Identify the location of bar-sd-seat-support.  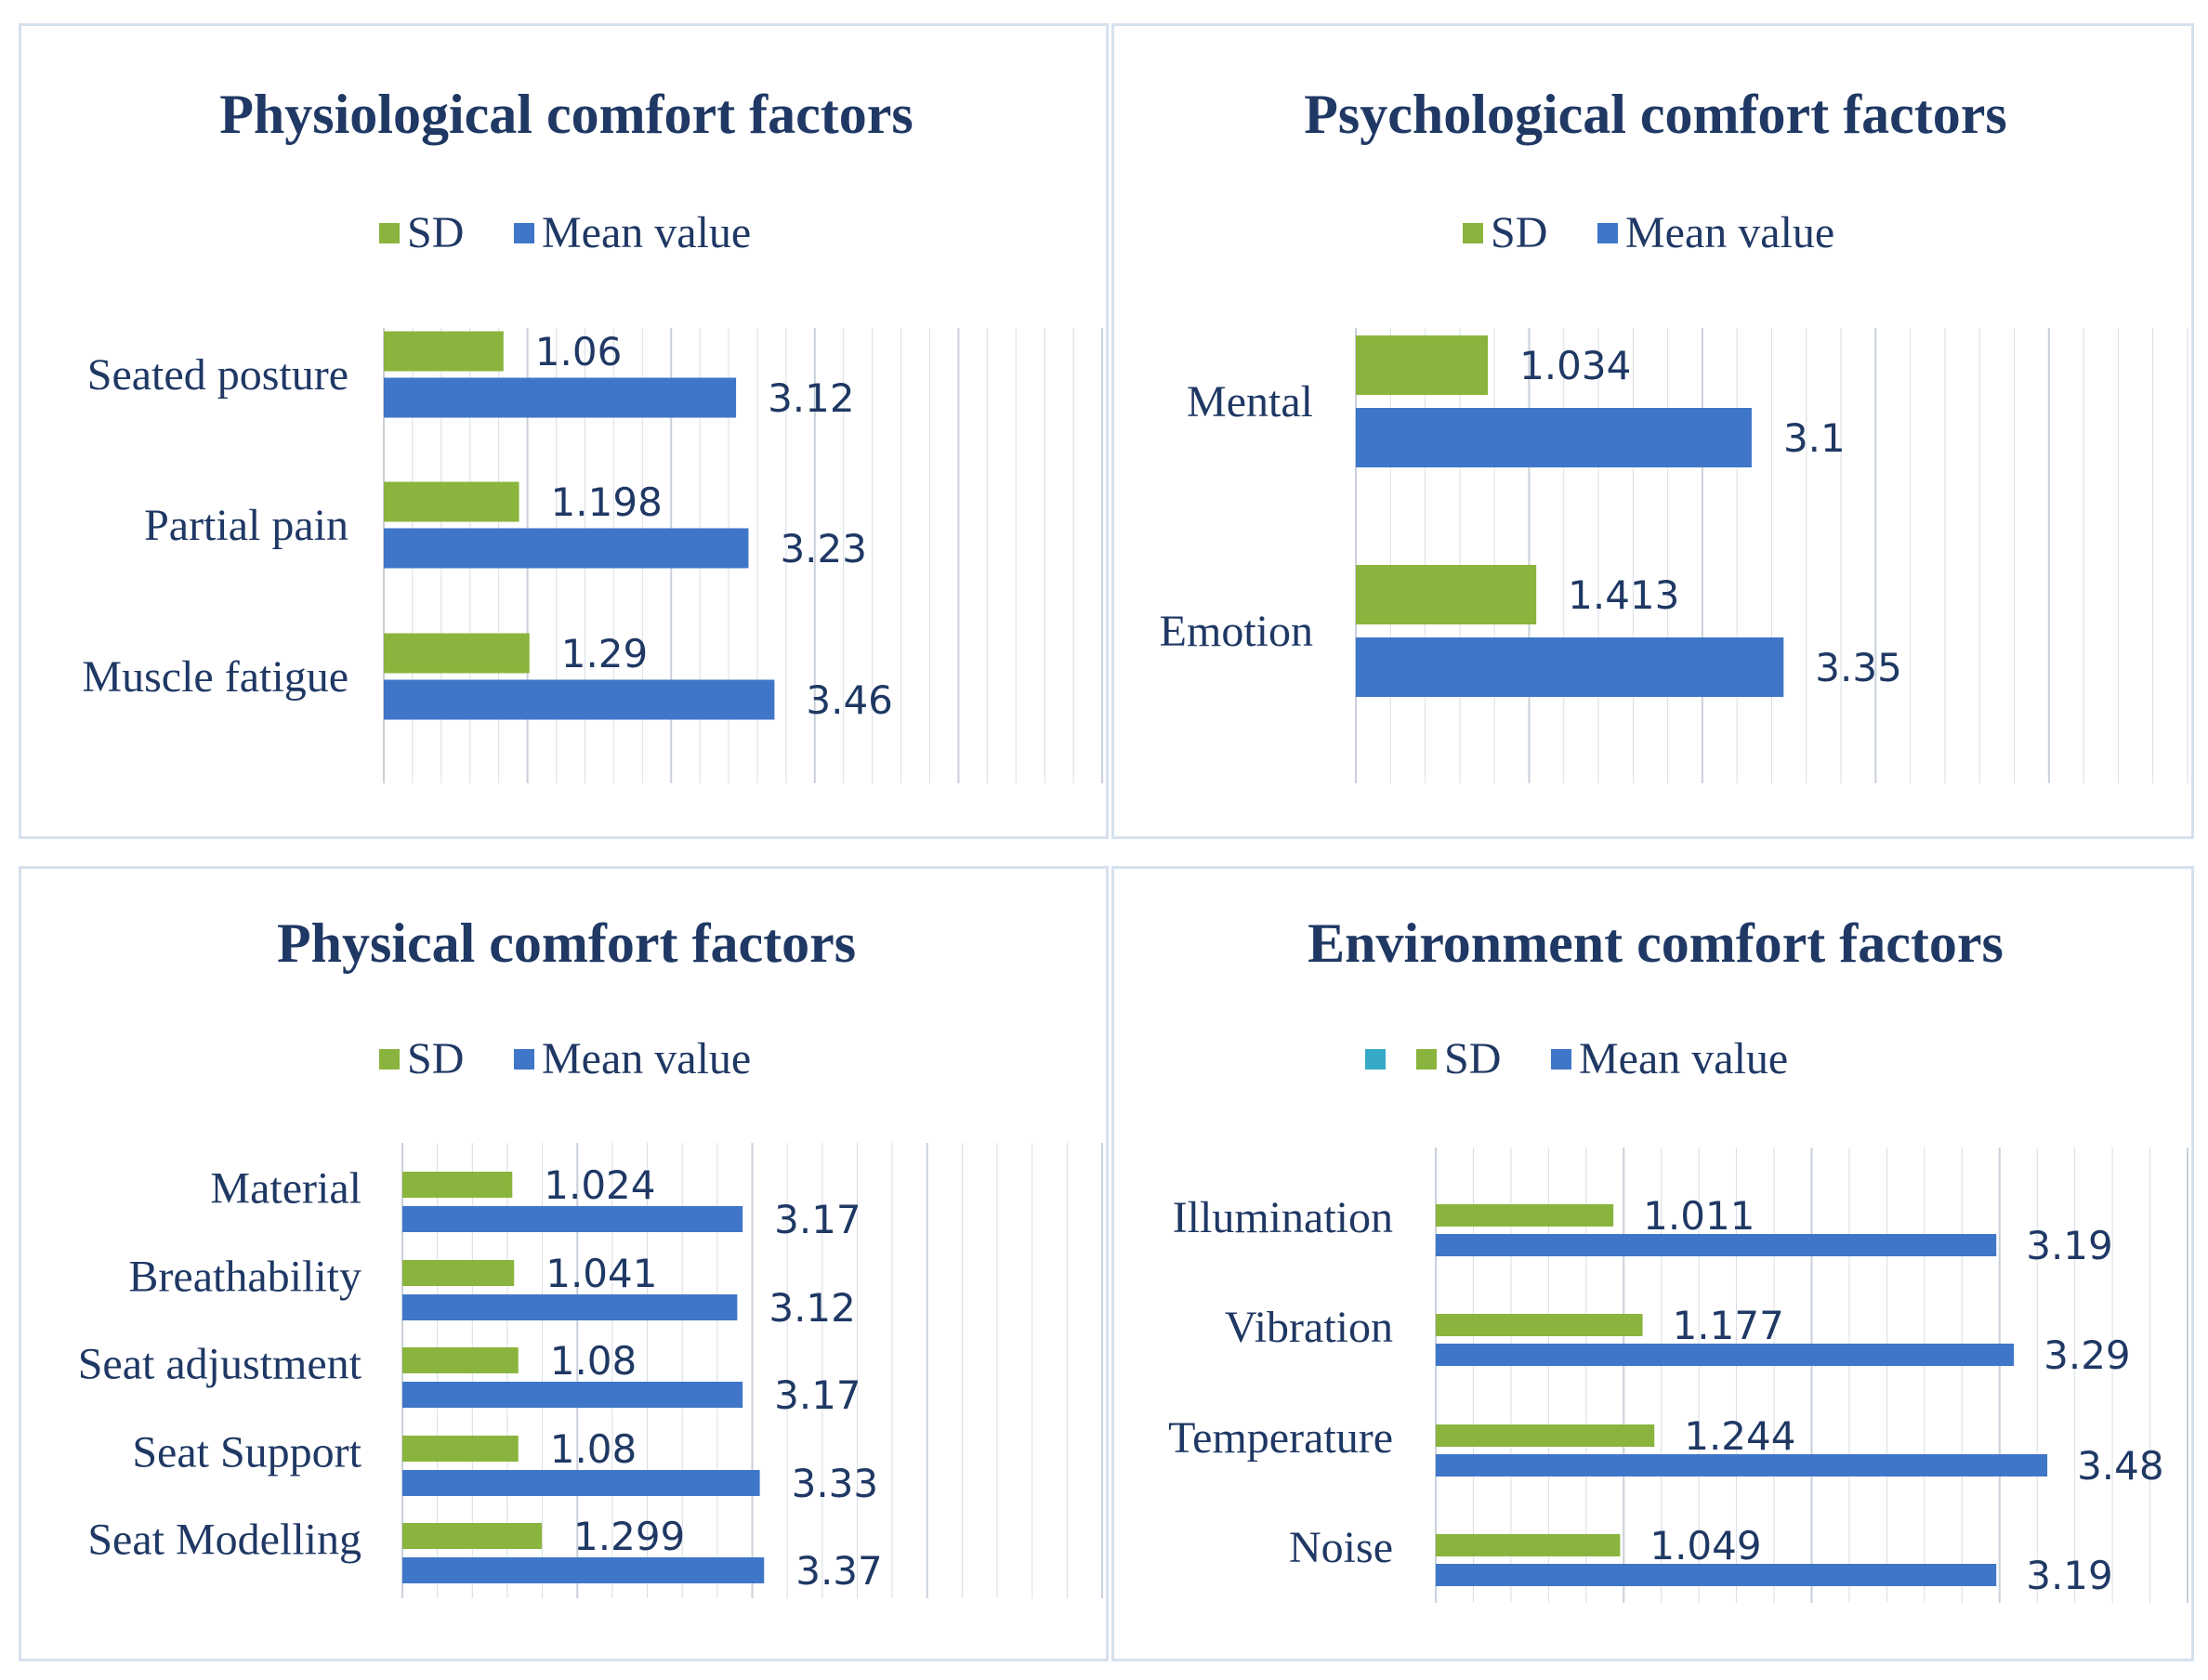
(460, 1449).